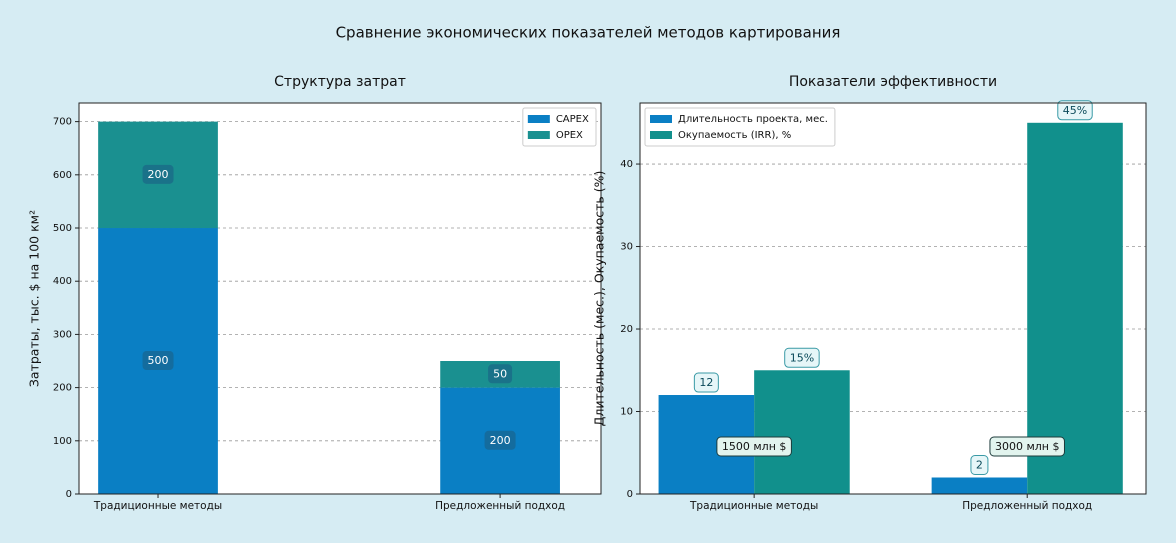 This screenshot has height=543, width=1176. I want to click on label-group: 15%, so click(802, 357).